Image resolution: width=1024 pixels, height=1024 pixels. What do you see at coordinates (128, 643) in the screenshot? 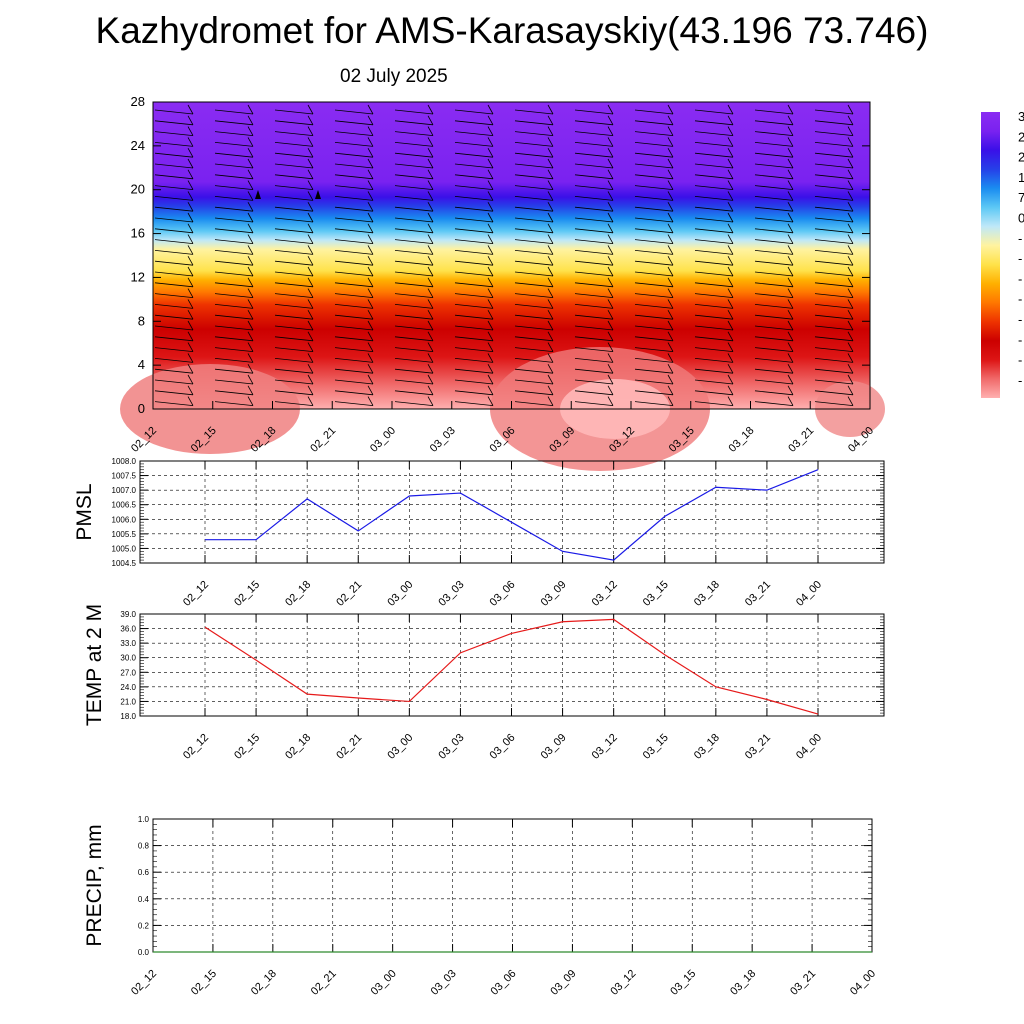
I see `y-tick-label: 33.0` at bounding box center [128, 643].